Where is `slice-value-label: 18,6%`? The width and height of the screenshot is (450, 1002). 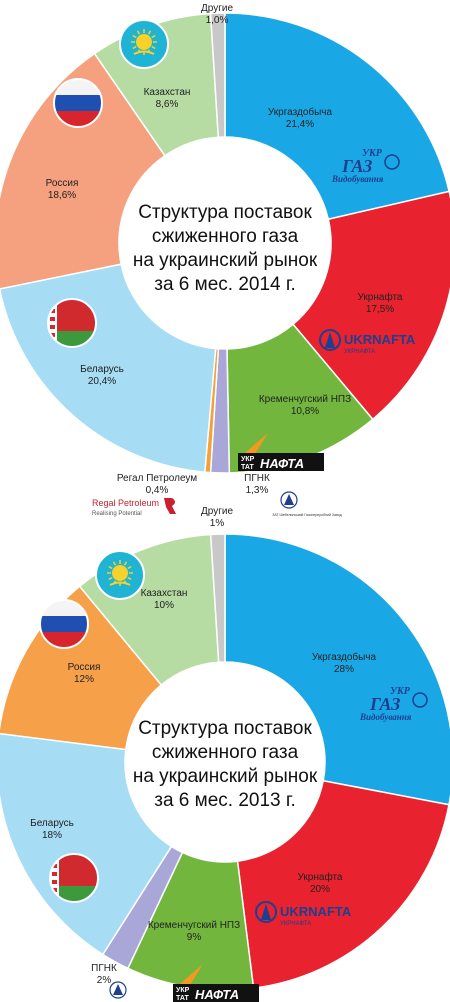
slice-value-label: 18,6% is located at coordinates (62, 195).